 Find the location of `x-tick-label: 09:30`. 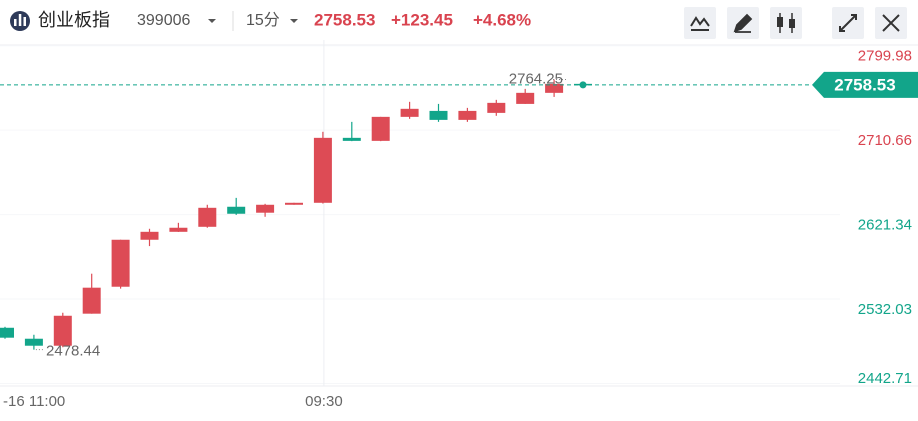

x-tick-label: 09:30 is located at coordinates (324, 401).